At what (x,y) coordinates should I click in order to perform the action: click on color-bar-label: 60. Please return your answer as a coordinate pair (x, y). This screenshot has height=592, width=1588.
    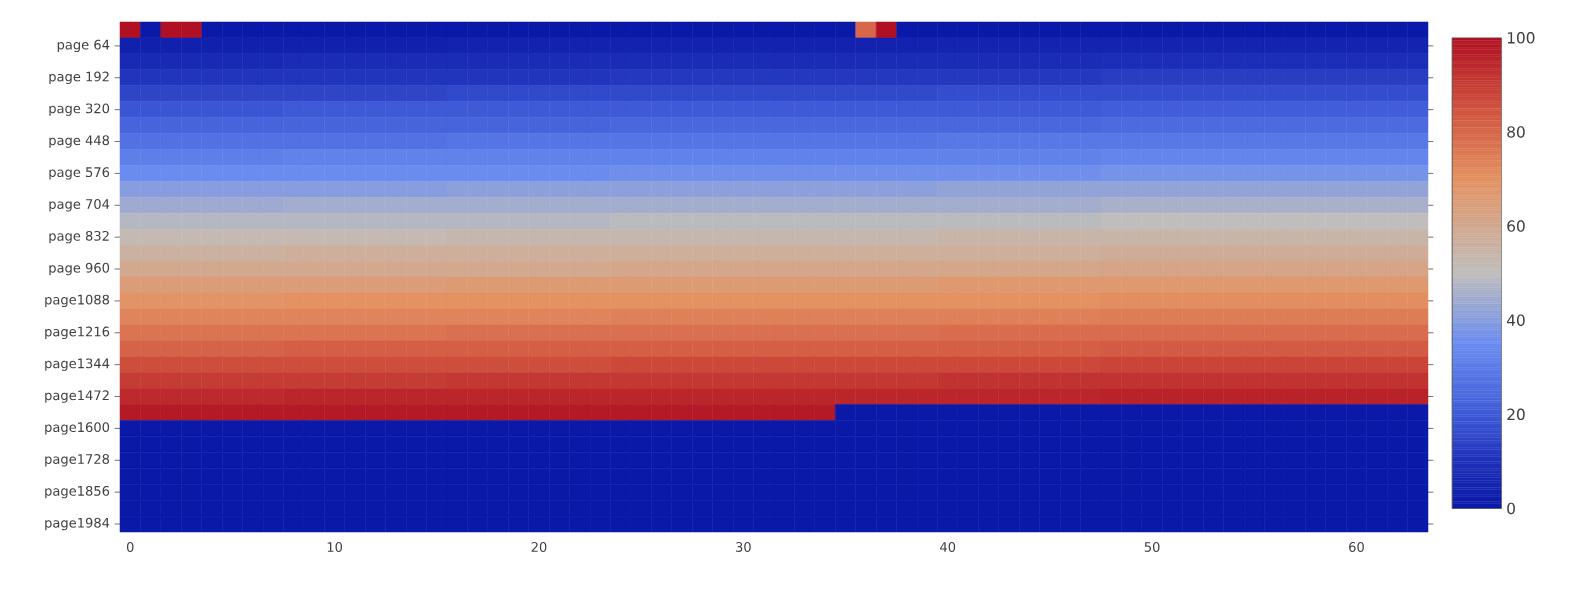
    Looking at the image, I should click on (1516, 226).